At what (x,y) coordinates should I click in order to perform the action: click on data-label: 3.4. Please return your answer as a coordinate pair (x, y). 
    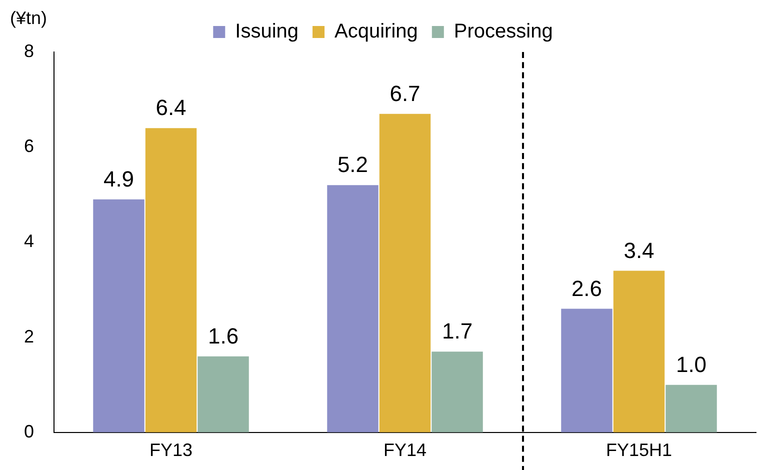
    Looking at the image, I should click on (639, 250).